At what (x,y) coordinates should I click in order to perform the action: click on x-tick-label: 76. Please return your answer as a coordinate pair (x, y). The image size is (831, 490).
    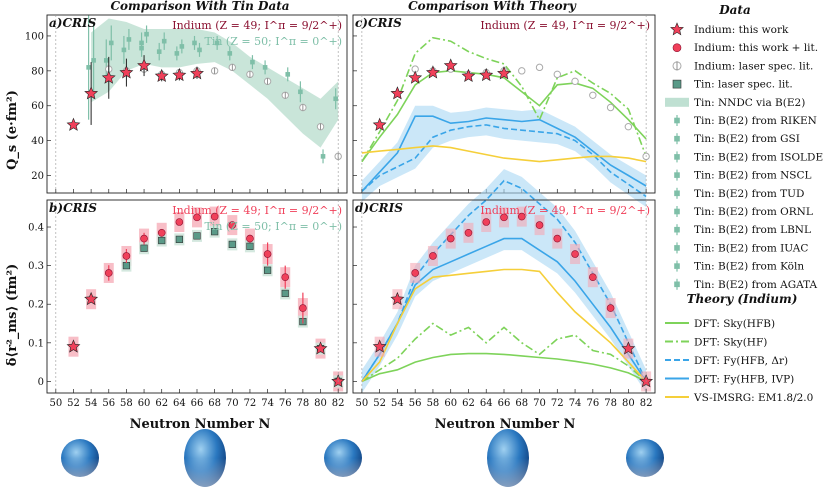
    Looking at the image, I should click on (592, 403).